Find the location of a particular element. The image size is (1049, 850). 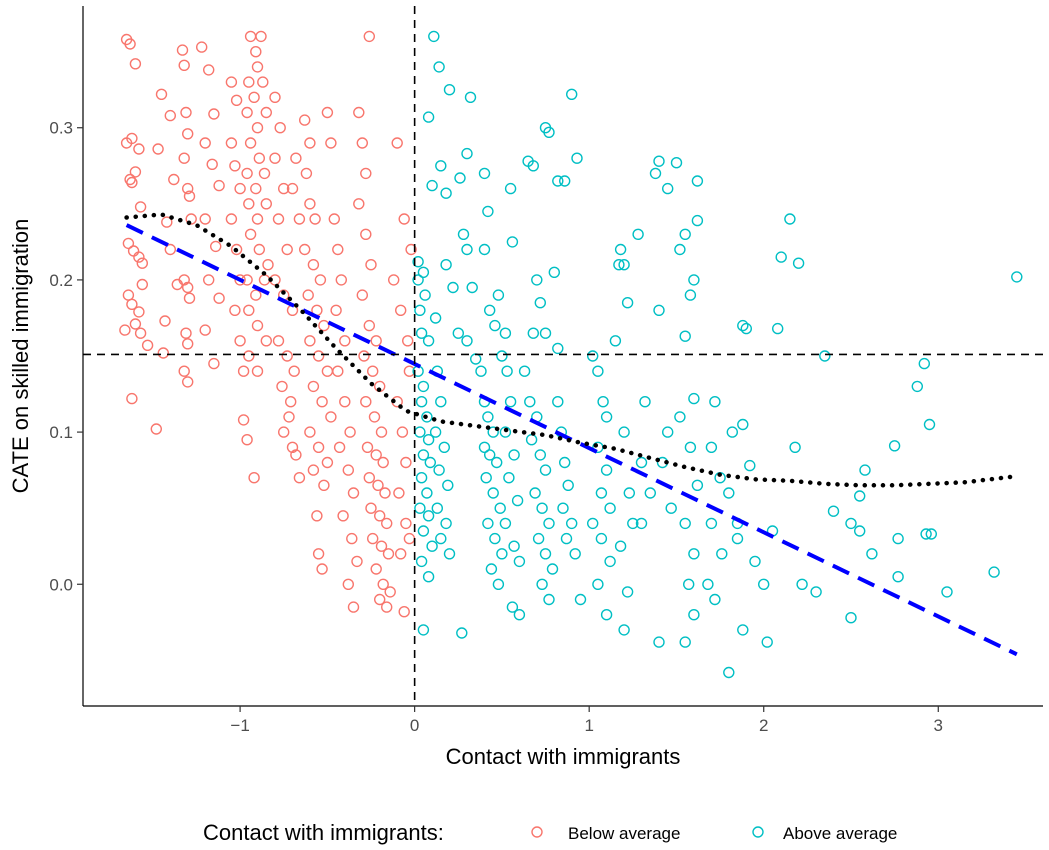

y-tick-label: 0.0 is located at coordinates (61, 584).